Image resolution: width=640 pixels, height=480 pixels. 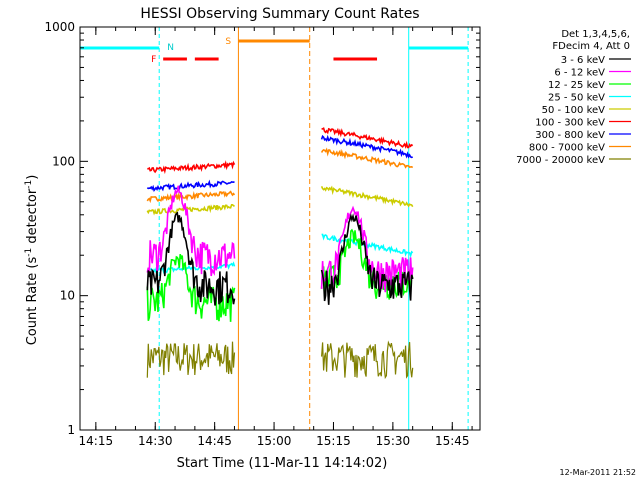 What do you see at coordinates (59, 27) in the screenshot?
I see `y-tick-label: 1000` at bounding box center [59, 27].